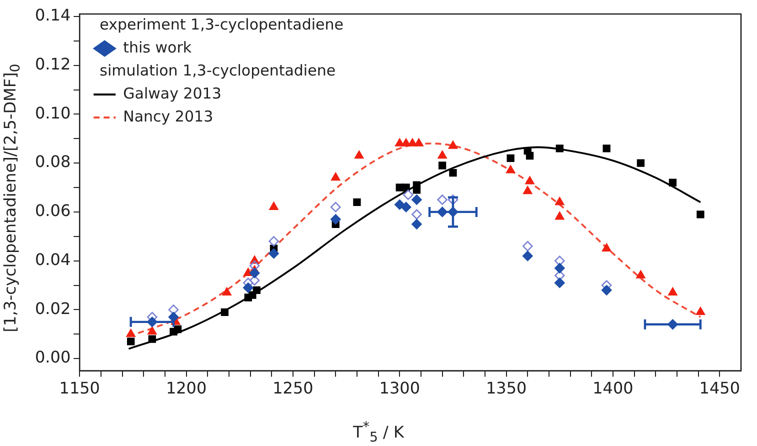 This screenshot has height=446, width=757. Describe the element at coordinates (79, 388) in the screenshot. I see `x-tick-label: 1150` at that location.